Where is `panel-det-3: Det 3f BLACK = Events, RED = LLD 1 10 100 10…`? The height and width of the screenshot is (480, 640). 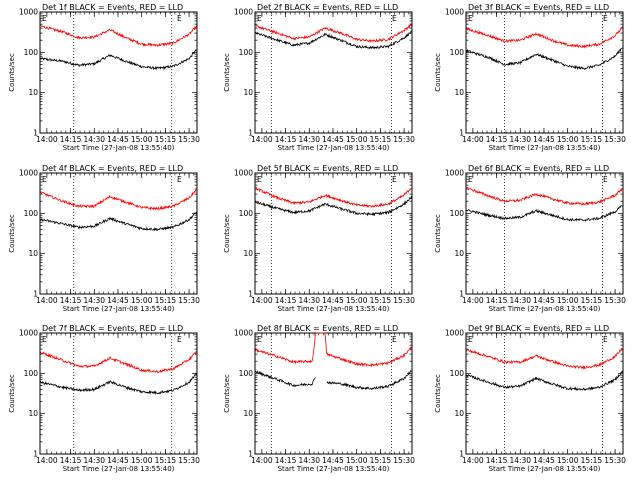 panel-det-3: Det 3f BLACK = Events, RED = LLD 1 10 100 10… is located at coordinates (530, 77).